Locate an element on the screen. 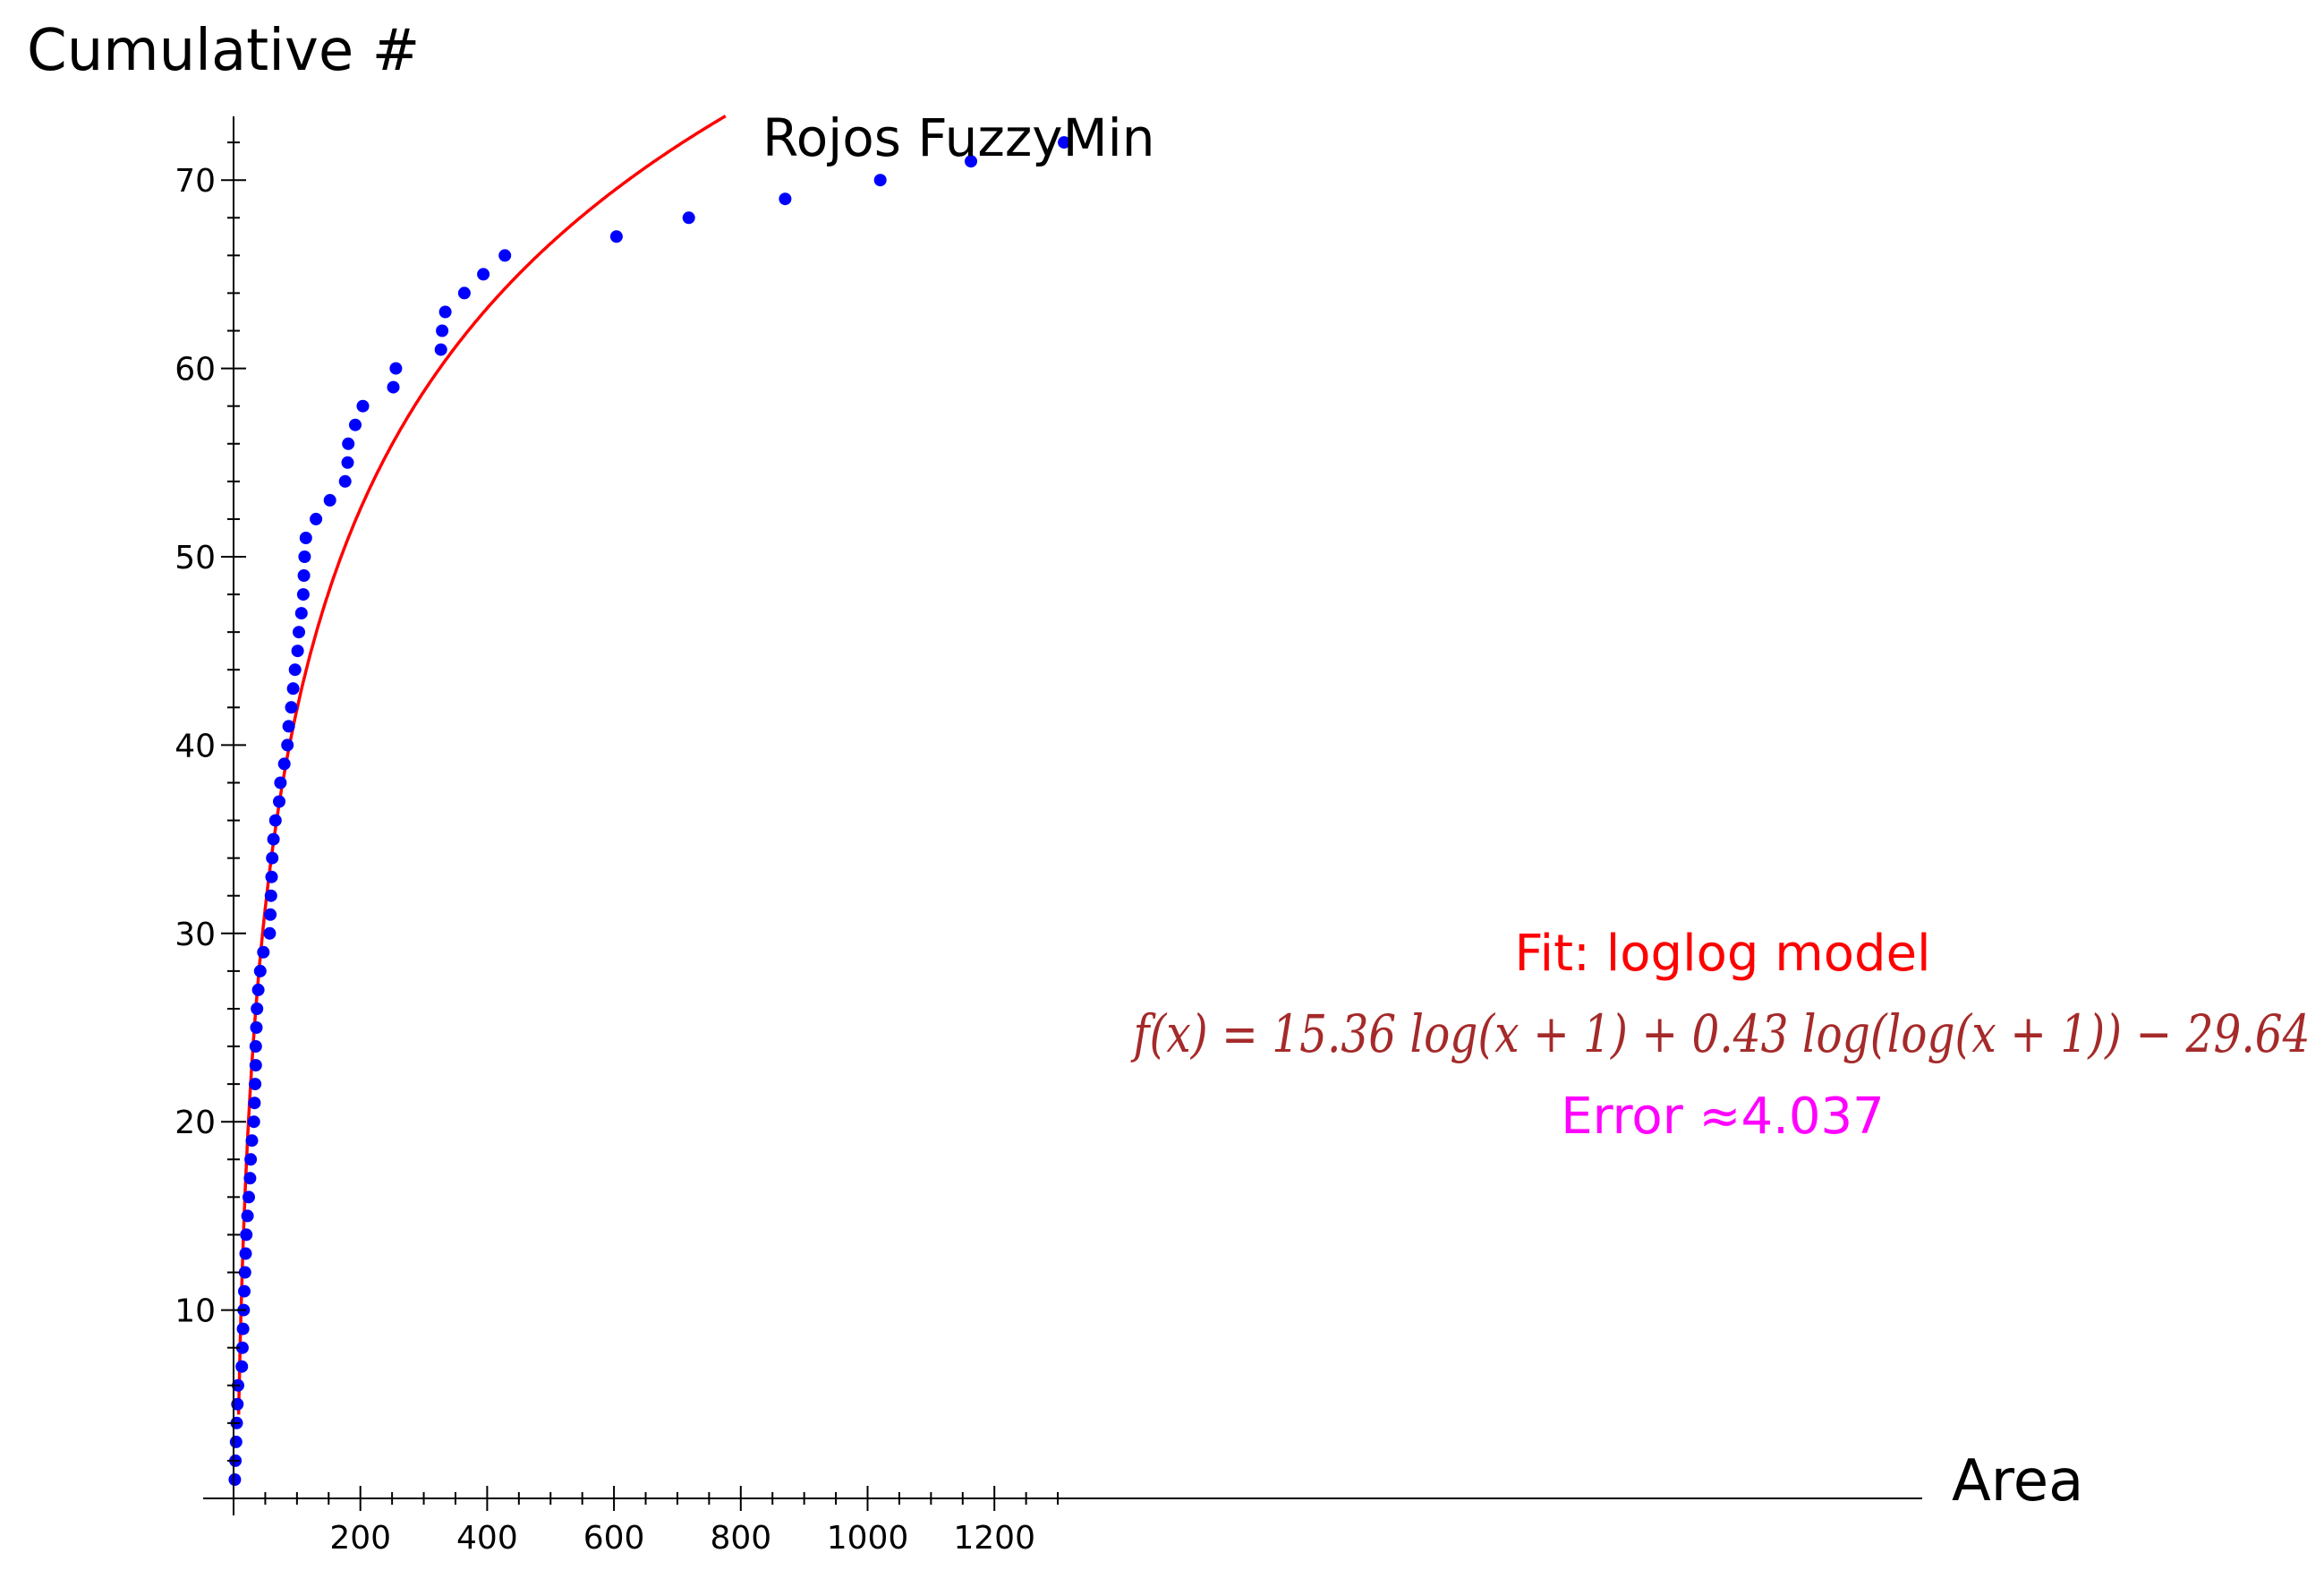  fit-model-label: Fit: loglog model is located at coordinates (1722, 954).